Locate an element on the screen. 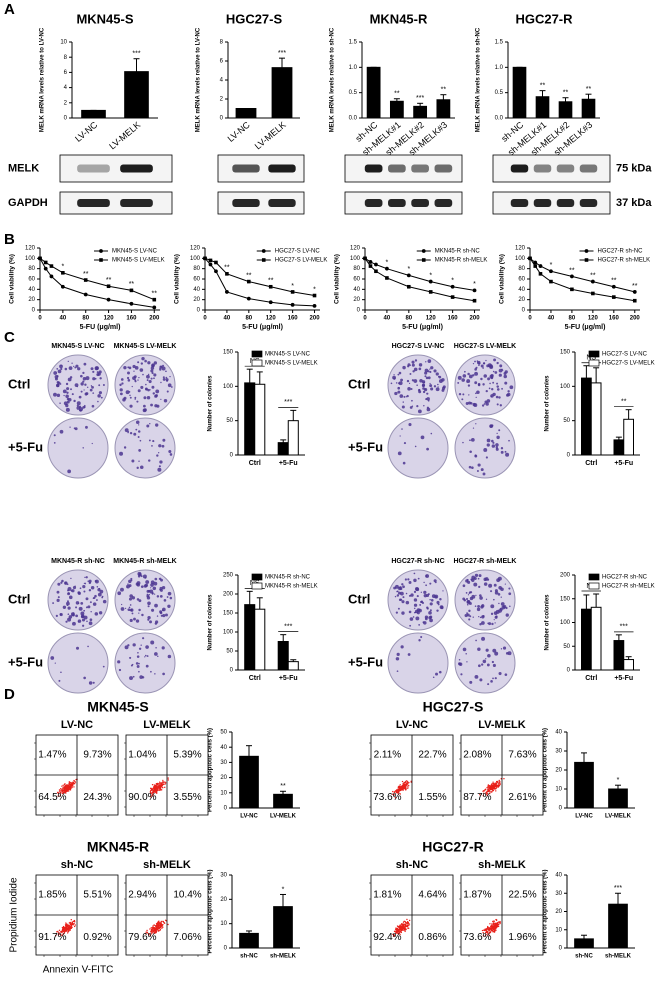  culture-plate is located at coordinates (418, 663).